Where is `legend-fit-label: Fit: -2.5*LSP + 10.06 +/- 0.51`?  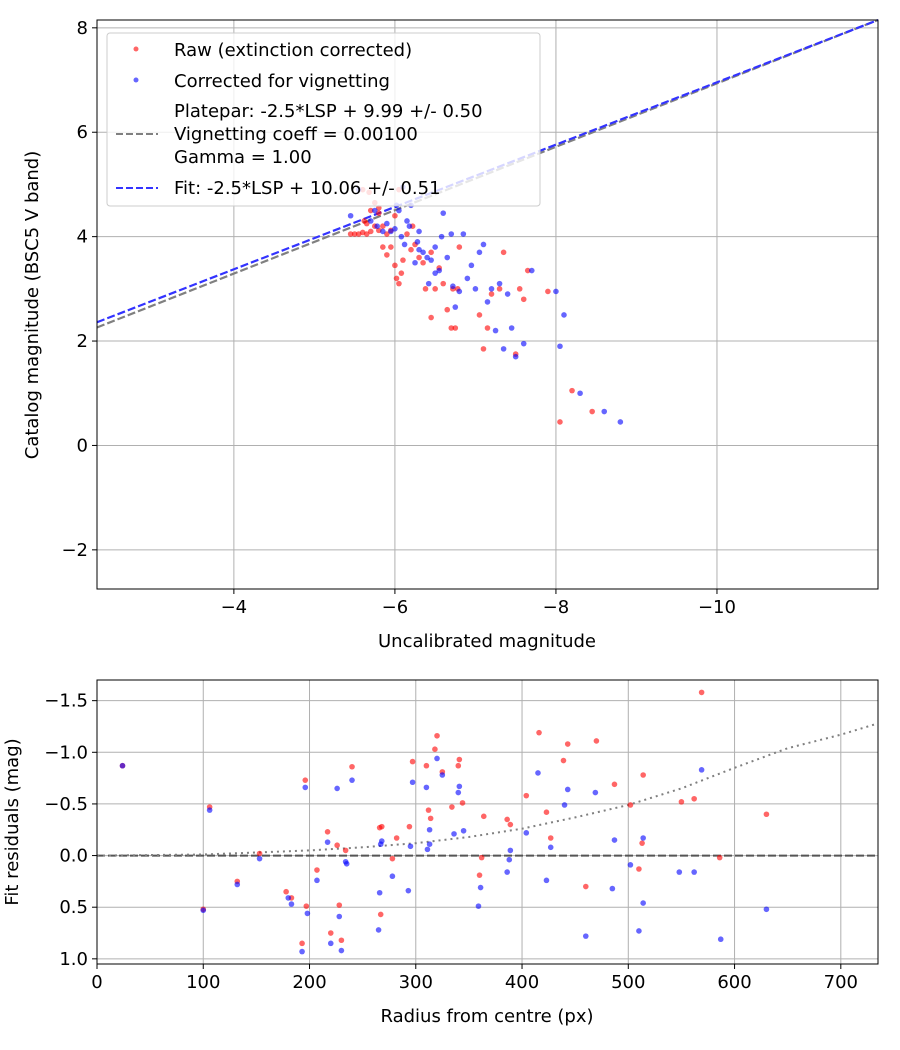
legend-fit-label: Fit: -2.5*LSP + 10.06 +/- 0.51 is located at coordinates (307, 188).